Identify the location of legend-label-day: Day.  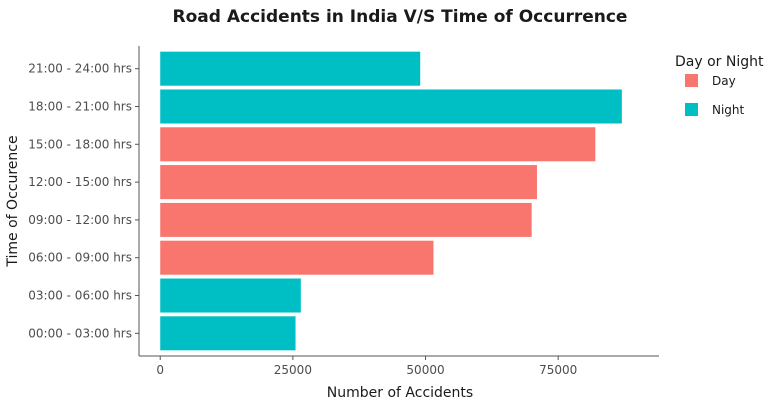
(724, 81).